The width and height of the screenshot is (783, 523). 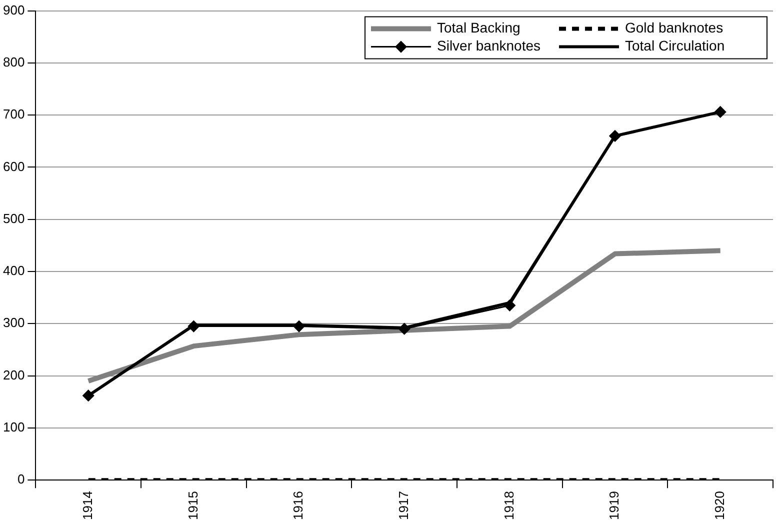 I want to click on y-tick-label: 800, so click(x=13, y=62).